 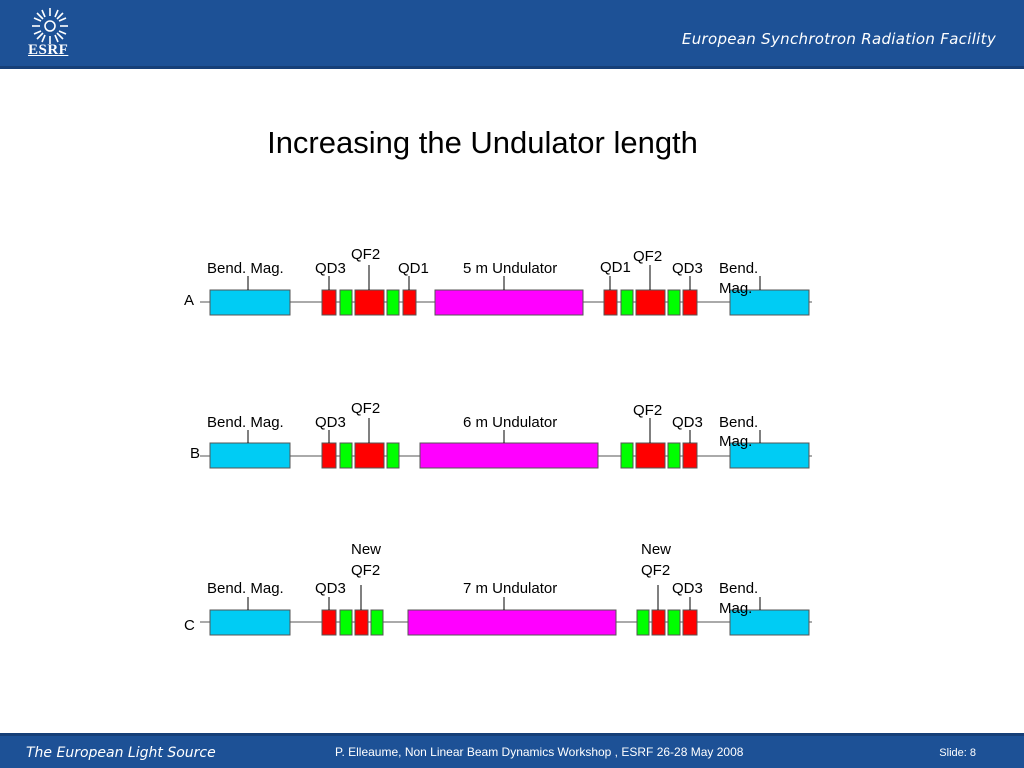 I want to click on label-new-qf2-left-line1: New, so click(x=366, y=549).